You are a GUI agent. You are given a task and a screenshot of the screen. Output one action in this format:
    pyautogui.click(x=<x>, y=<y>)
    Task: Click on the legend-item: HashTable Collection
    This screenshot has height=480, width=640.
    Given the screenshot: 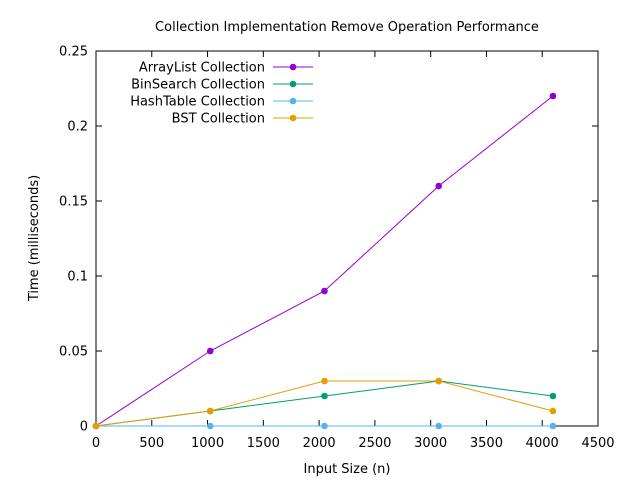 What is the action you would take?
    pyautogui.click(x=221, y=102)
    